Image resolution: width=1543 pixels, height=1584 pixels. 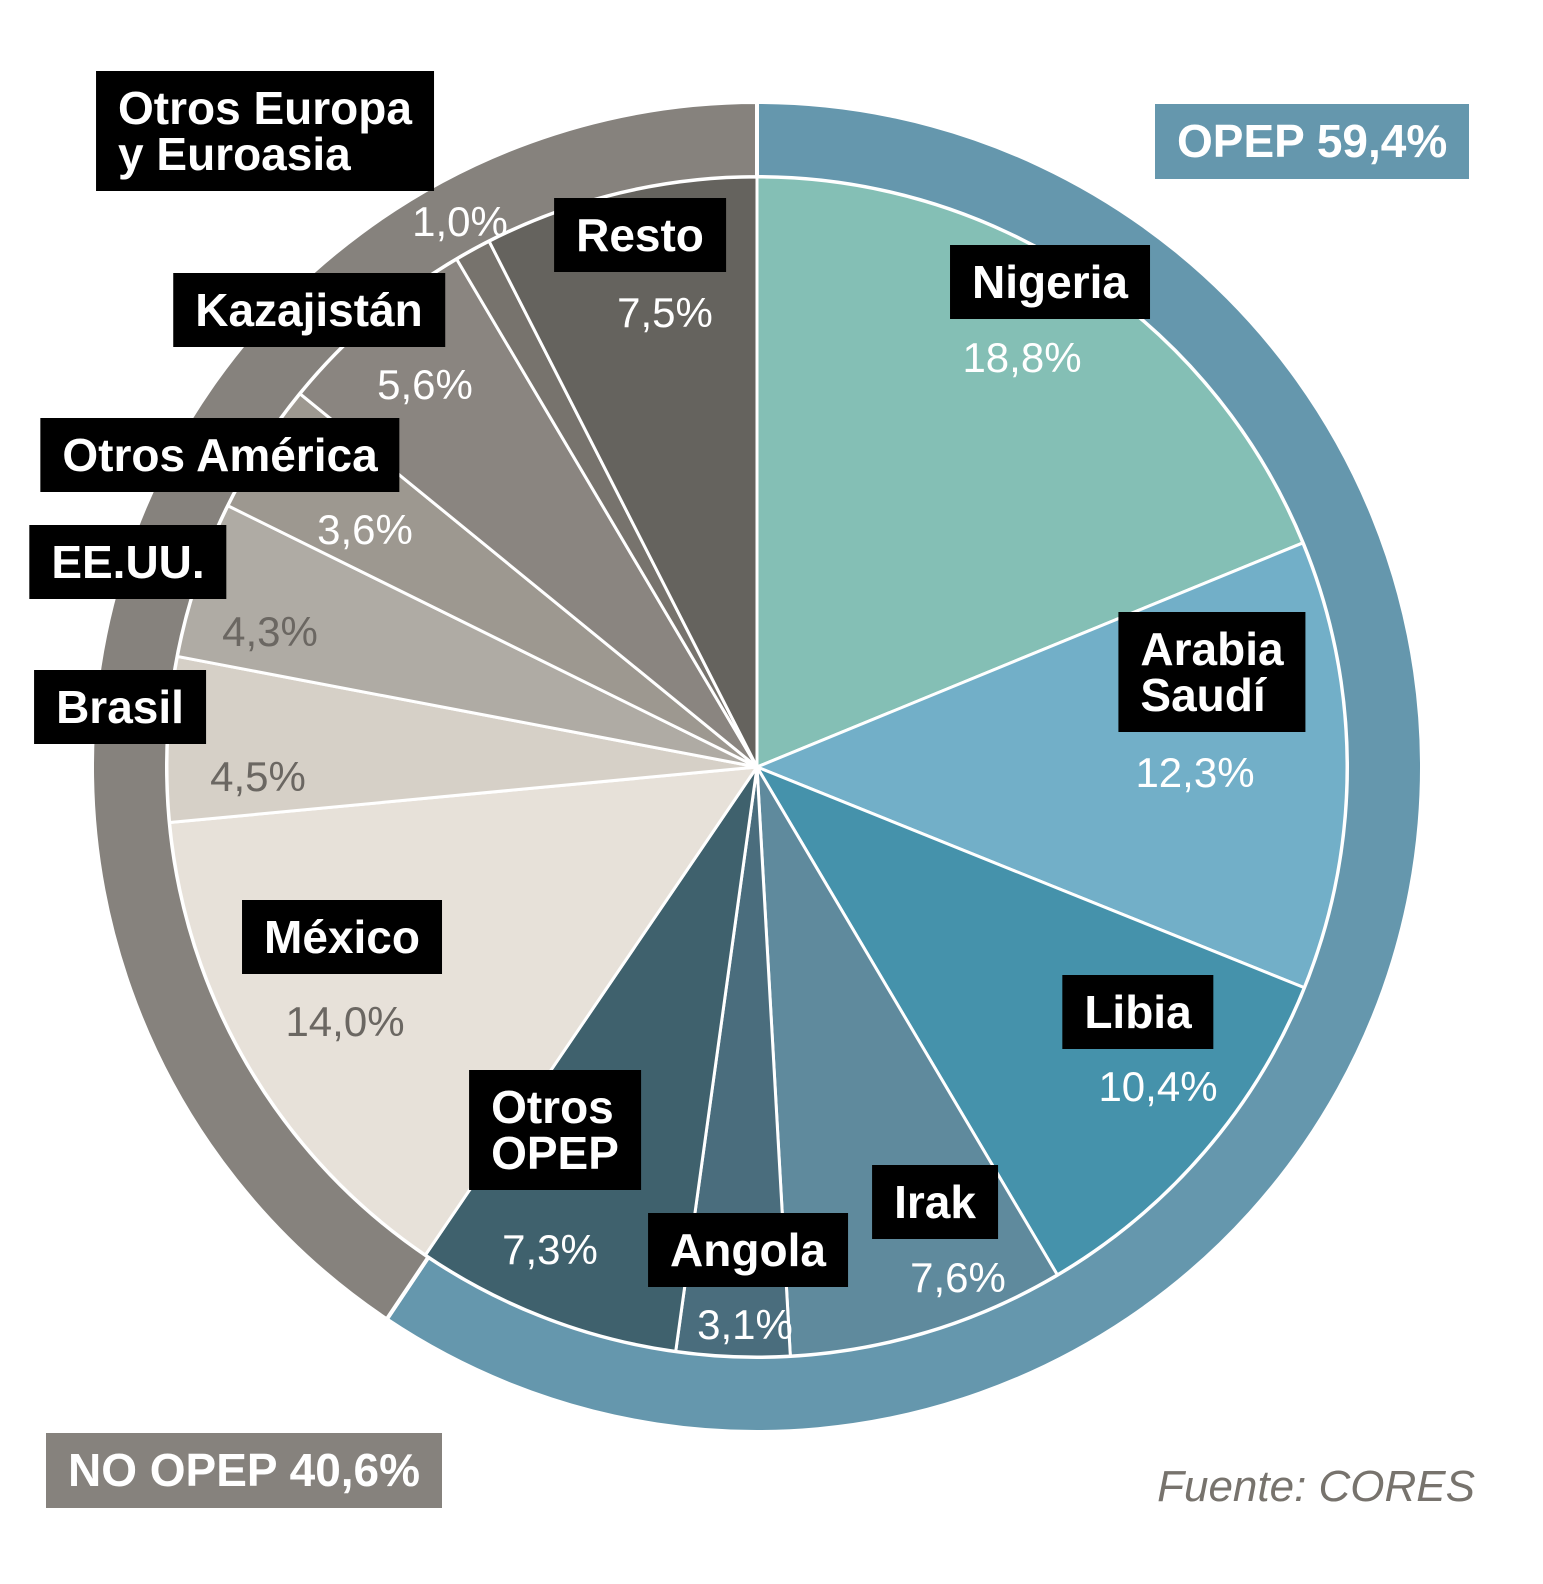 I want to click on value-label: 7,5%, so click(x=665, y=312).